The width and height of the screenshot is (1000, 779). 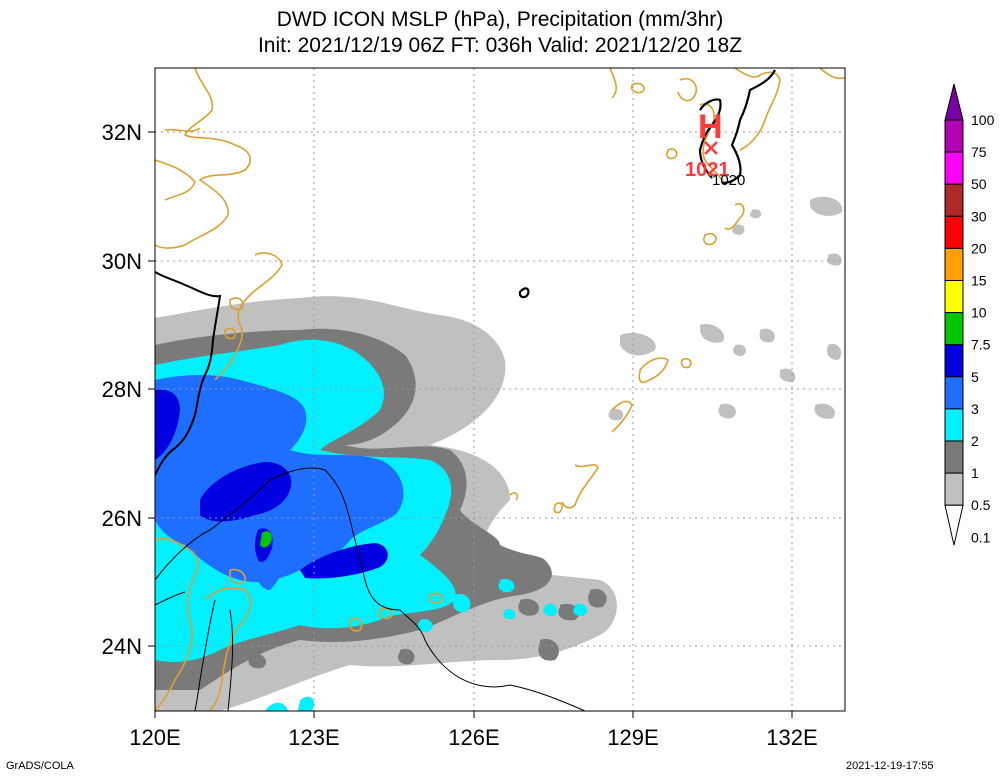 I want to click on isobar-label: 1020, so click(x=728, y=180).